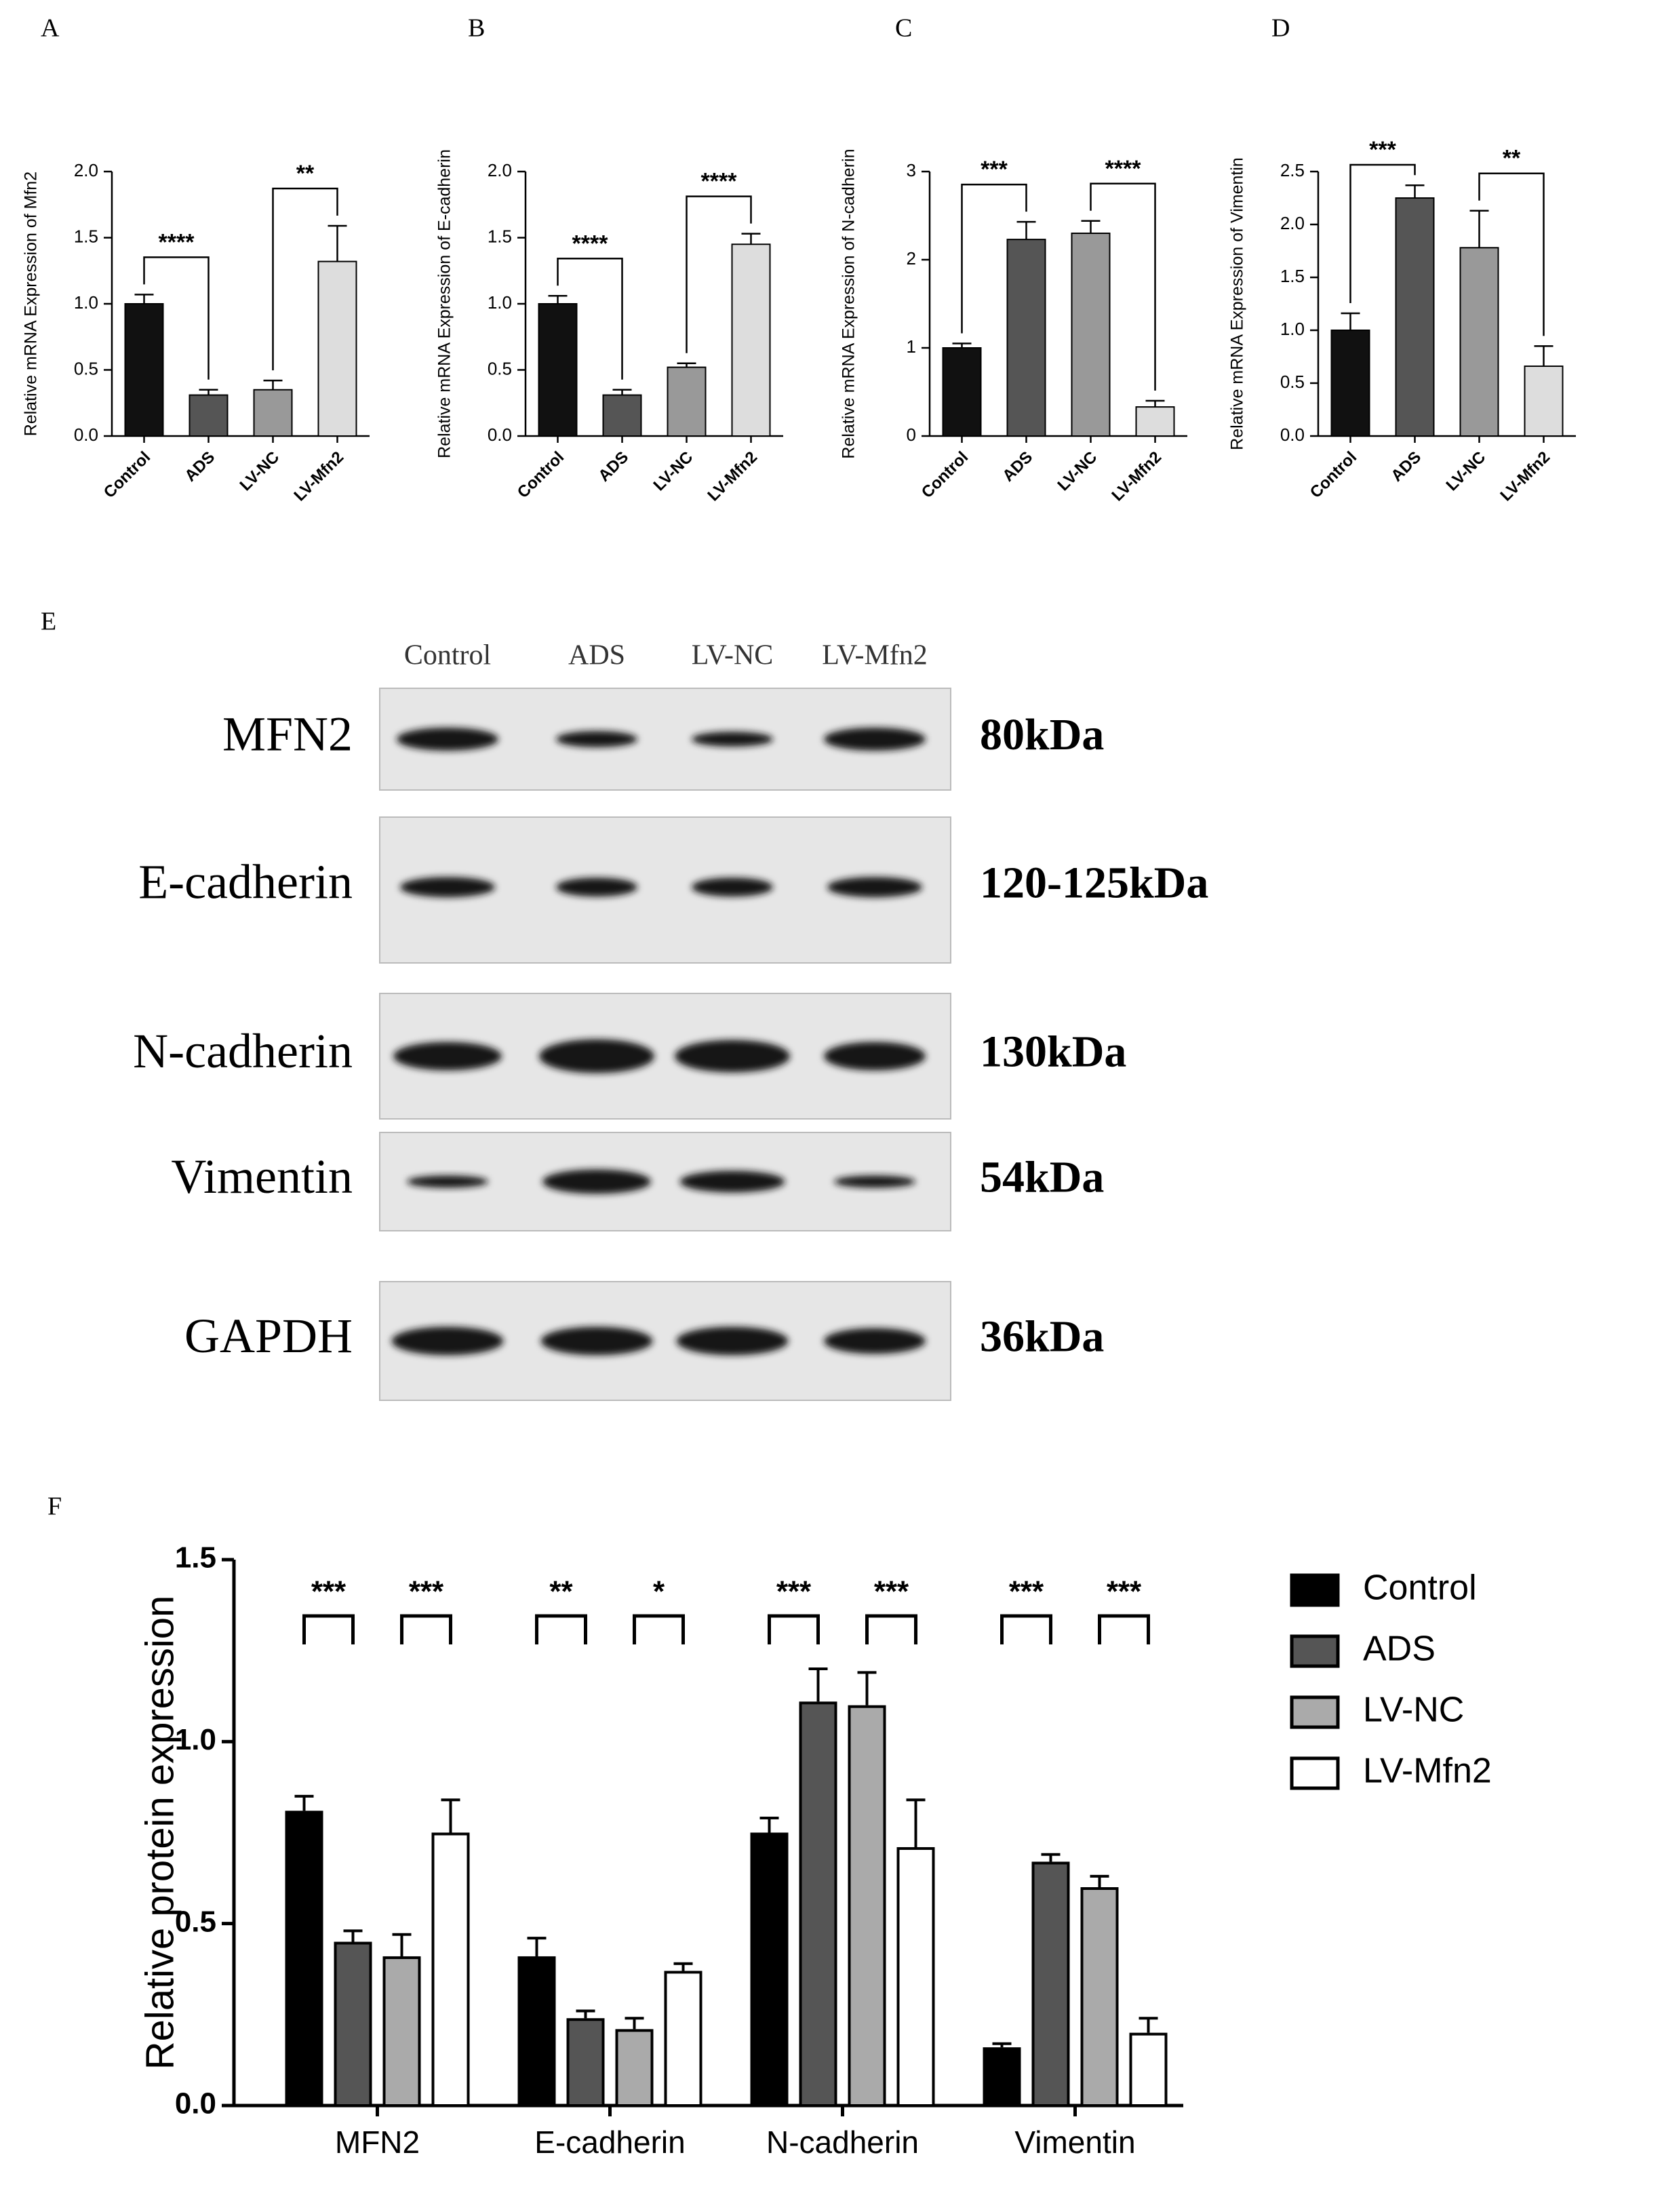  I want to click on y-tick-label: 1.5, so click(1293, 276).